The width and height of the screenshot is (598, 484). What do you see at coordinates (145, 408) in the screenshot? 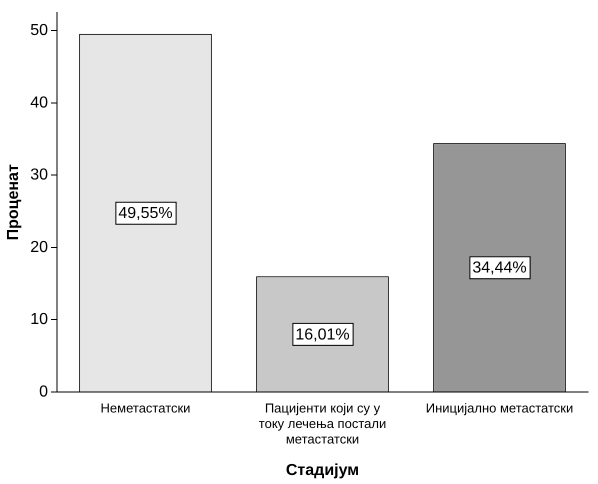
I see `x-tick-label: Неметастатски` at bounding box center [145, 408].